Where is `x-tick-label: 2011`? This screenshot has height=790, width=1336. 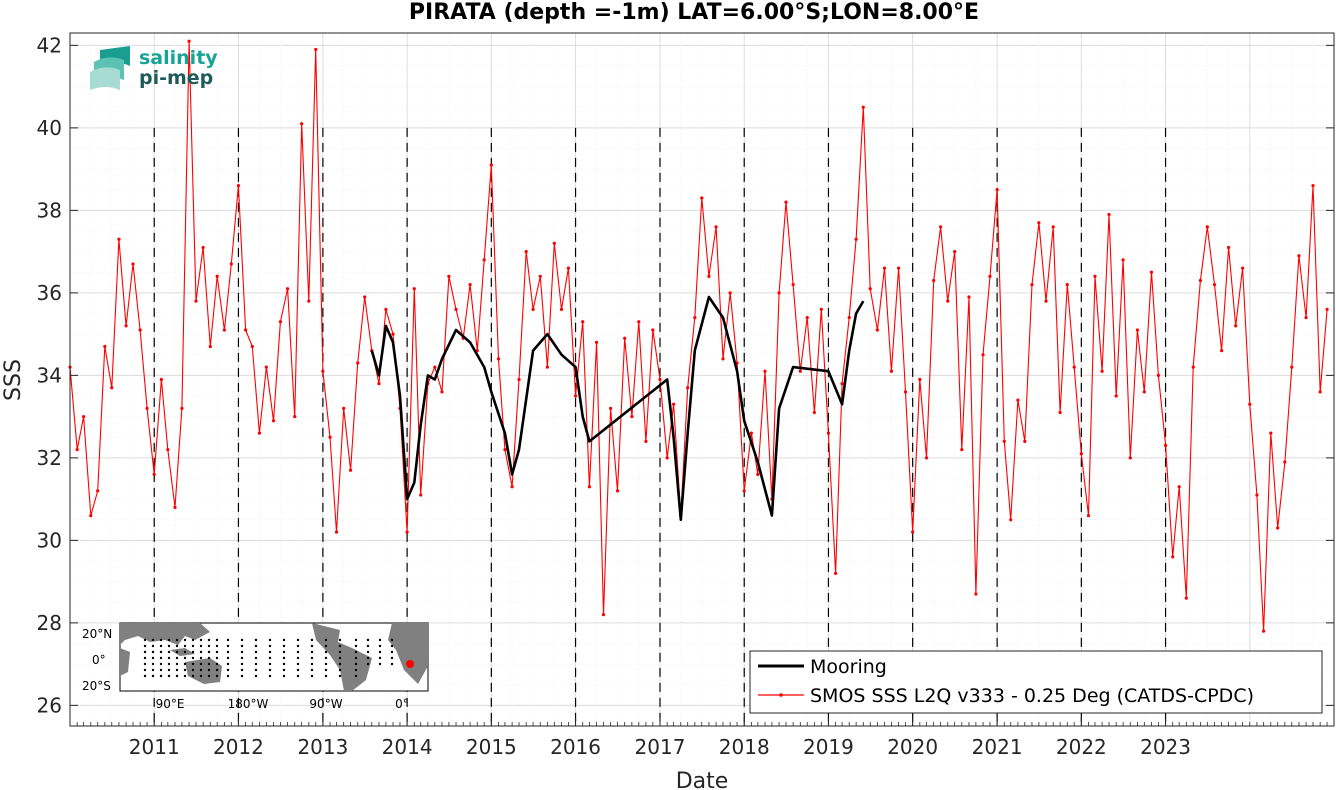
x-tick-label: 2011 is located at coordinates (154, 747).